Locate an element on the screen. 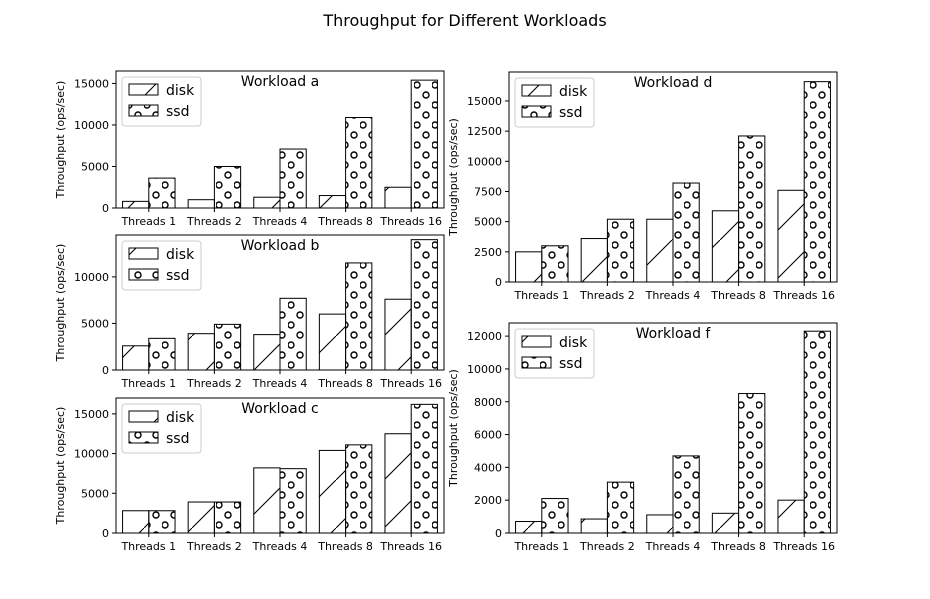  panel-title: Workload b is located at coordinates (280, 246).